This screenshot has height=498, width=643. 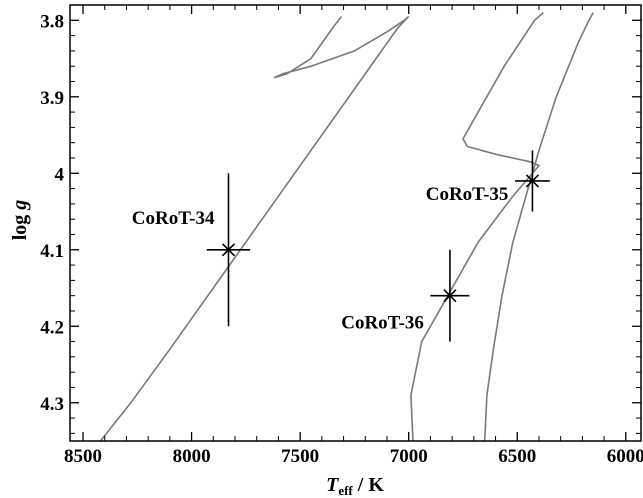 I want to click on y-tick-label: 3.9, so click(x=52, y=98).